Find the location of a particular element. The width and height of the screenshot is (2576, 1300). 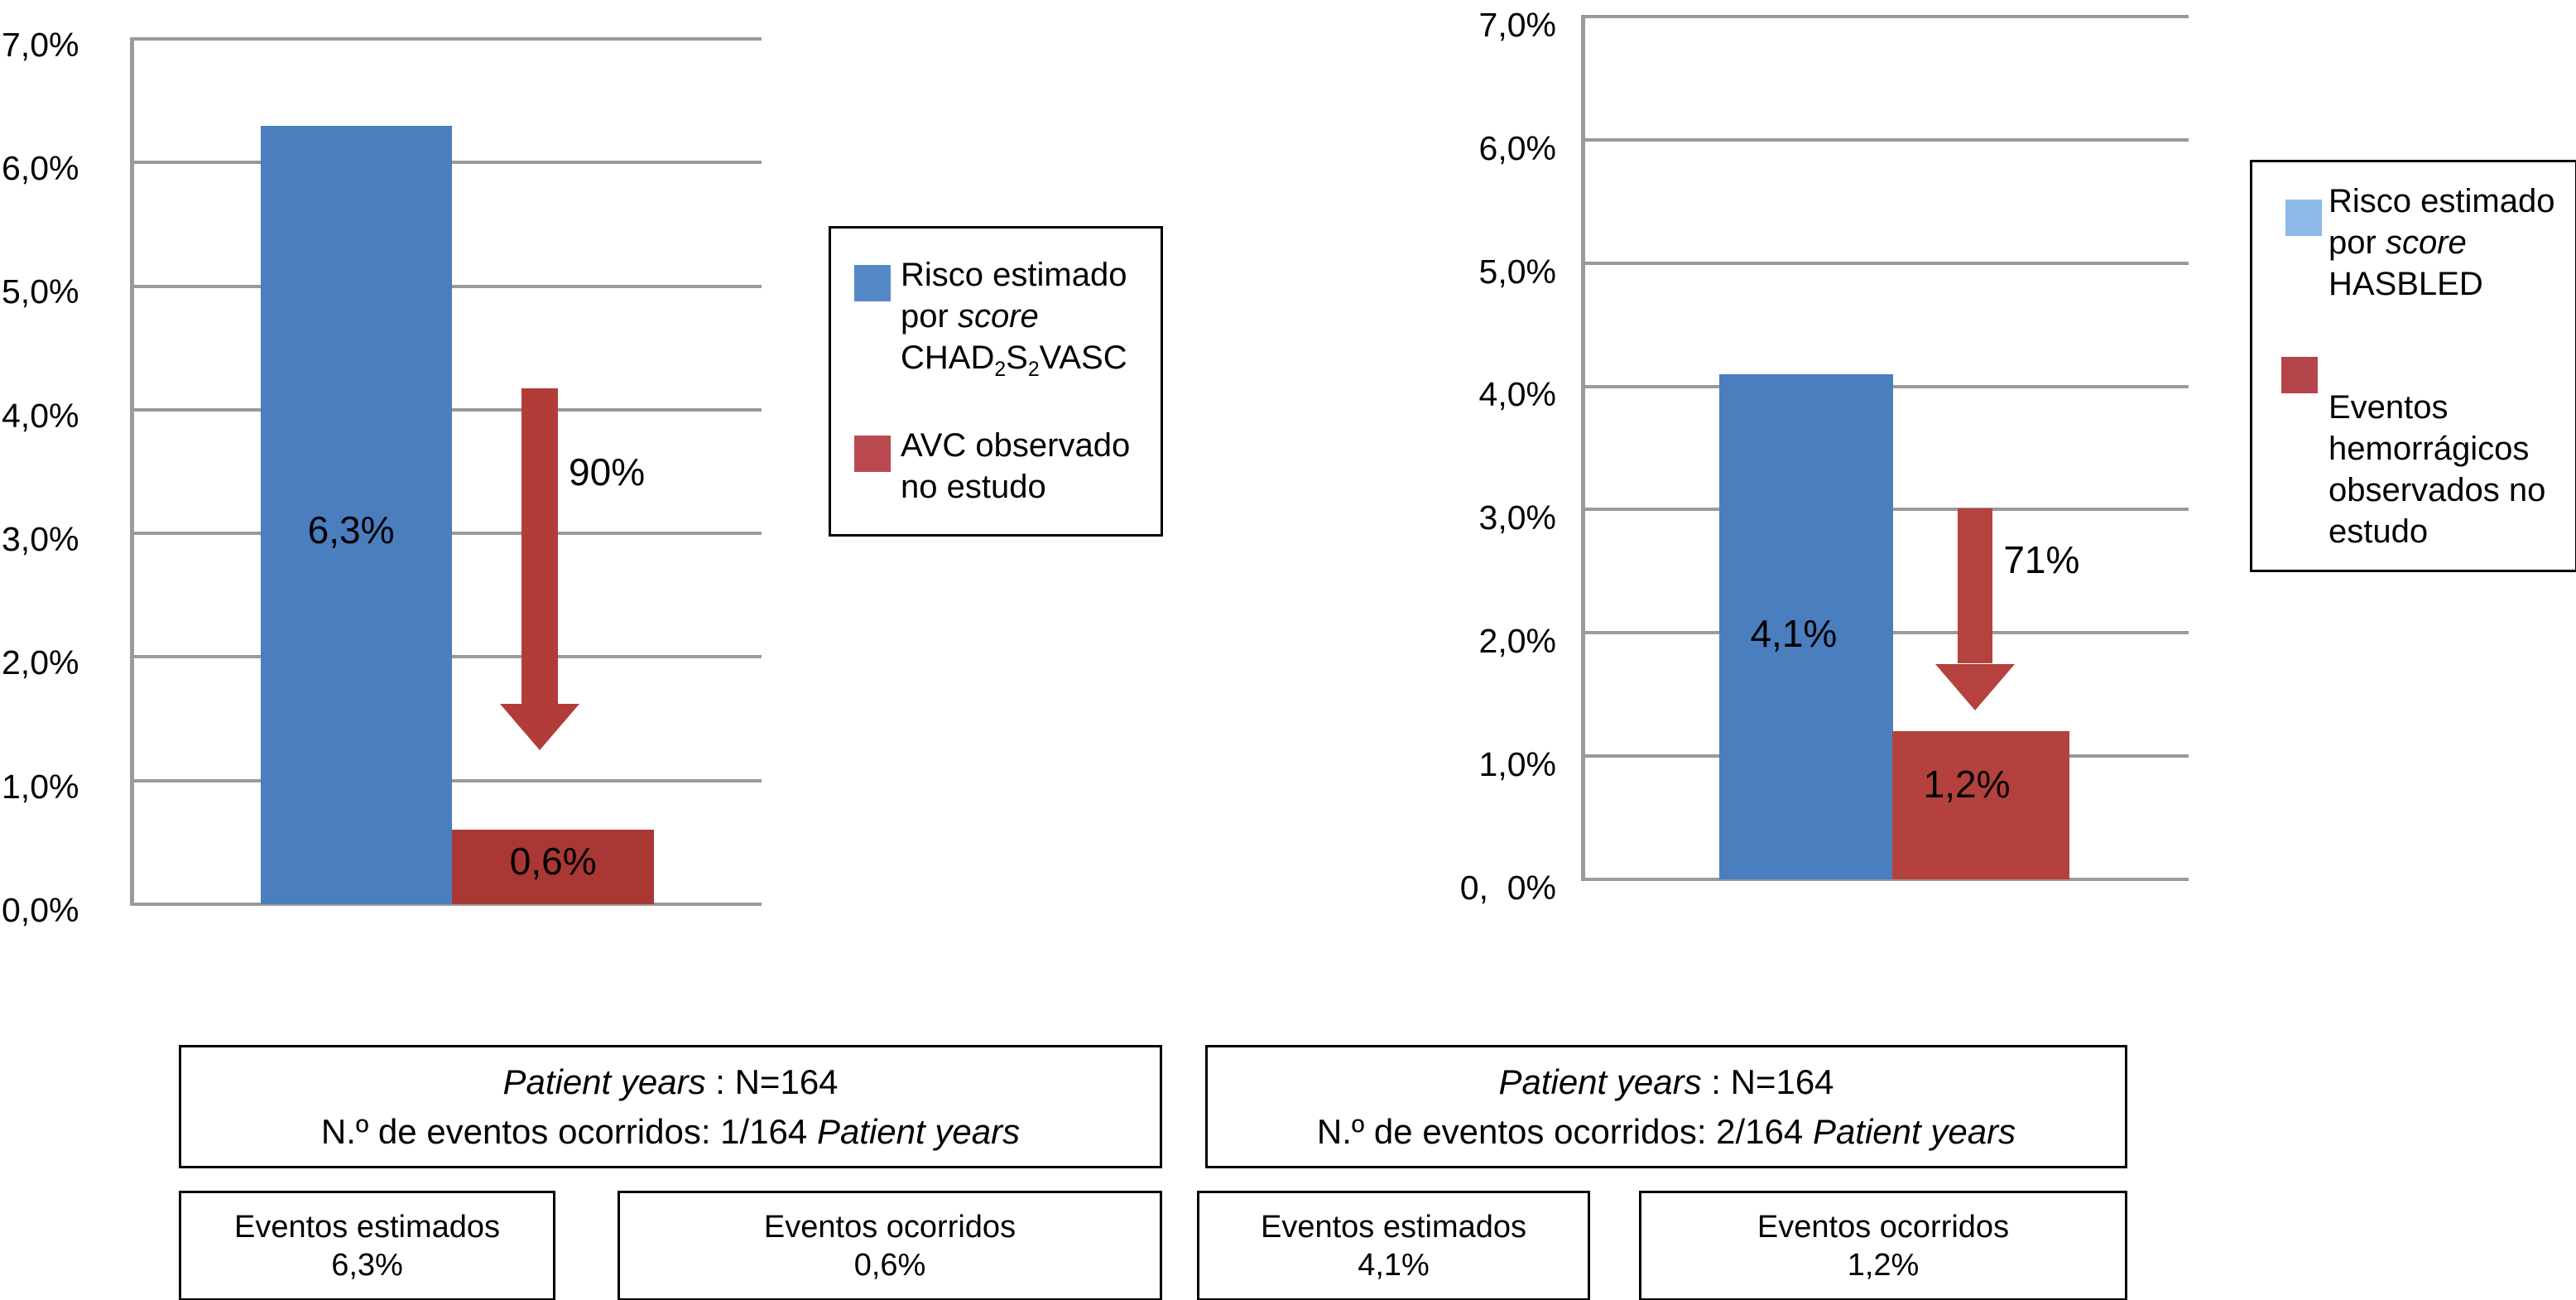

bar-avc-observado is located at coordinates (553, 867).